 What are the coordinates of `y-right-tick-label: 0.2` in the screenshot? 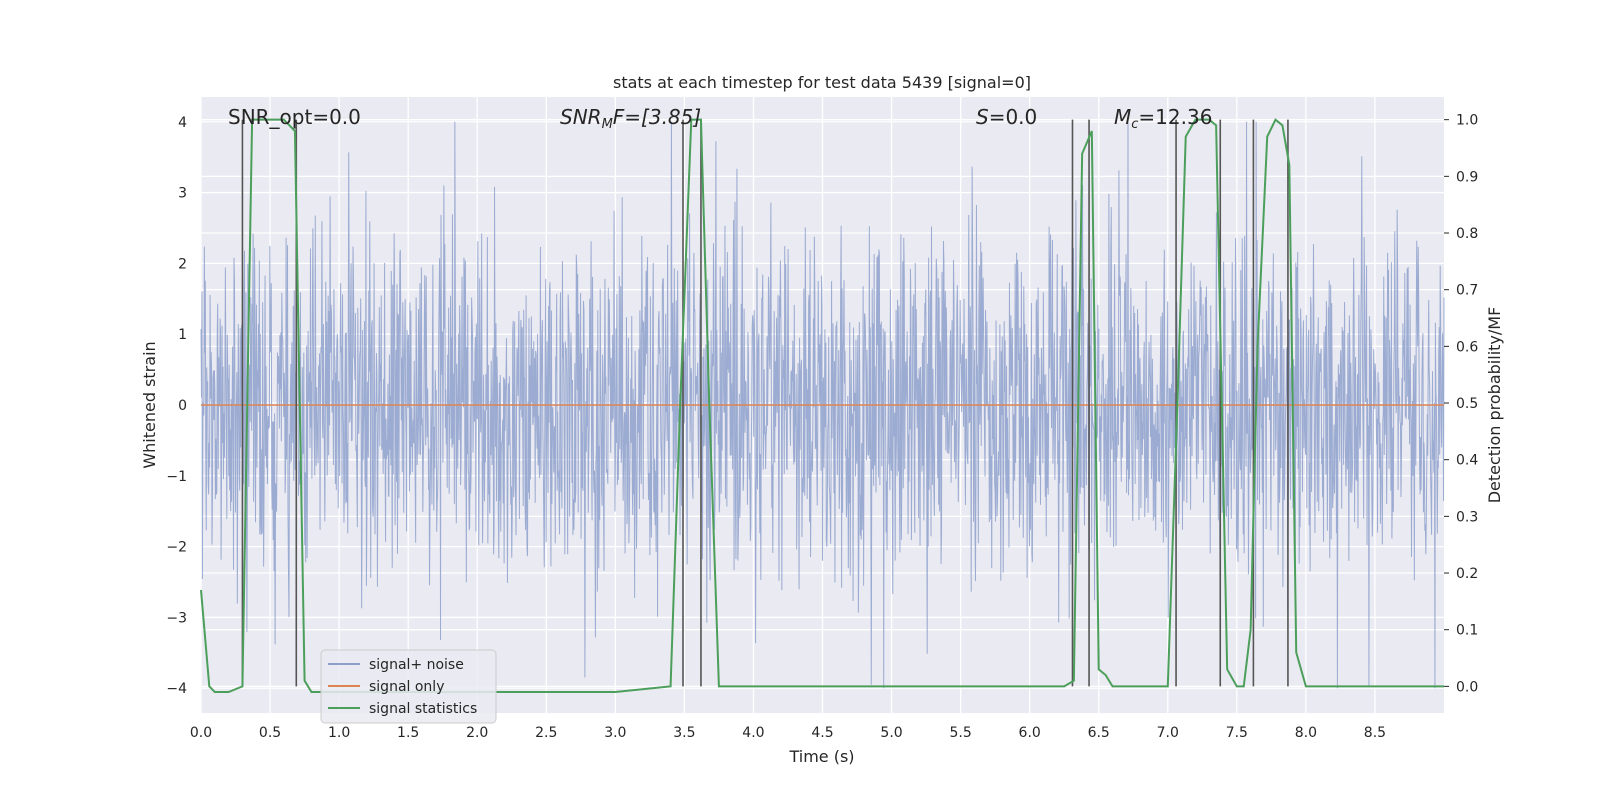 It's located at (1467, 574).